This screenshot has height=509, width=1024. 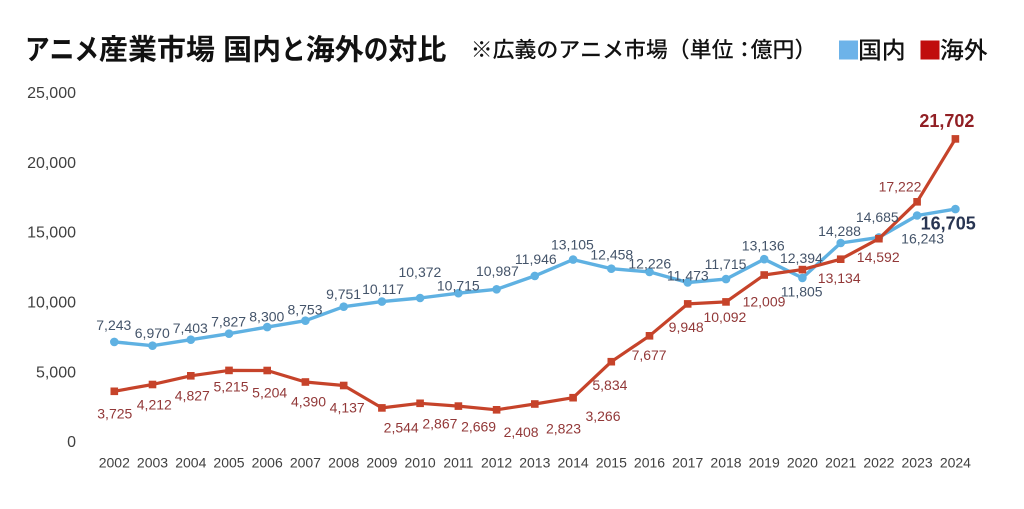 What do you see at coordinates (801, 258) in the screenshot?
I see `svg-text: 12,394` at bounding box center [801, 258].